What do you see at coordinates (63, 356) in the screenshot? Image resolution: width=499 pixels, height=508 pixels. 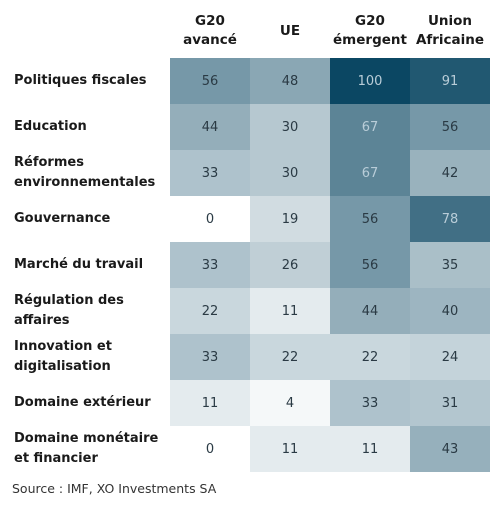 I see `row-label: Innovation et digitalisation` at bounding box center [63, 356].